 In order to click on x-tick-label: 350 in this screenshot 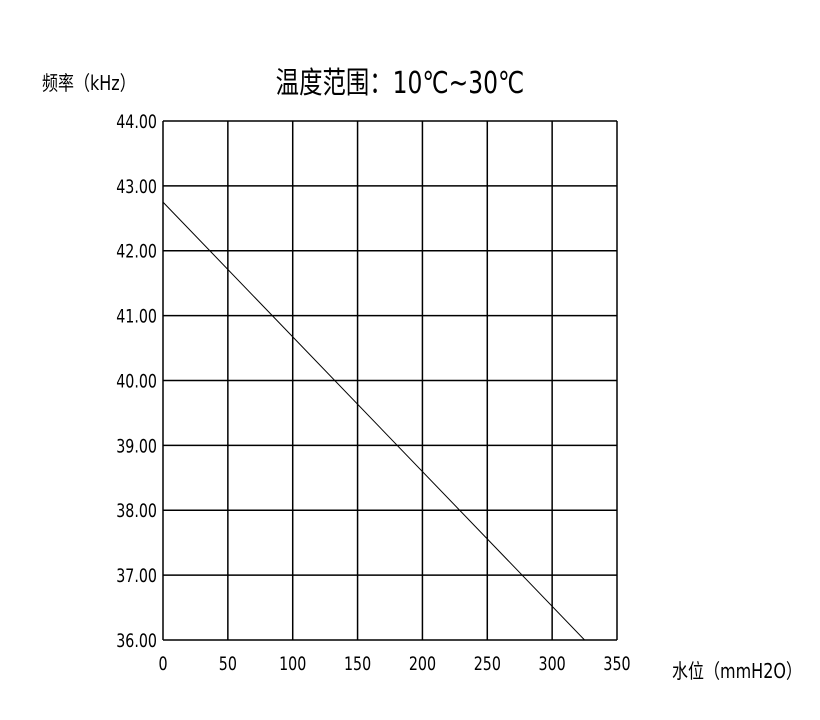, I will do `click(616, 663)`.